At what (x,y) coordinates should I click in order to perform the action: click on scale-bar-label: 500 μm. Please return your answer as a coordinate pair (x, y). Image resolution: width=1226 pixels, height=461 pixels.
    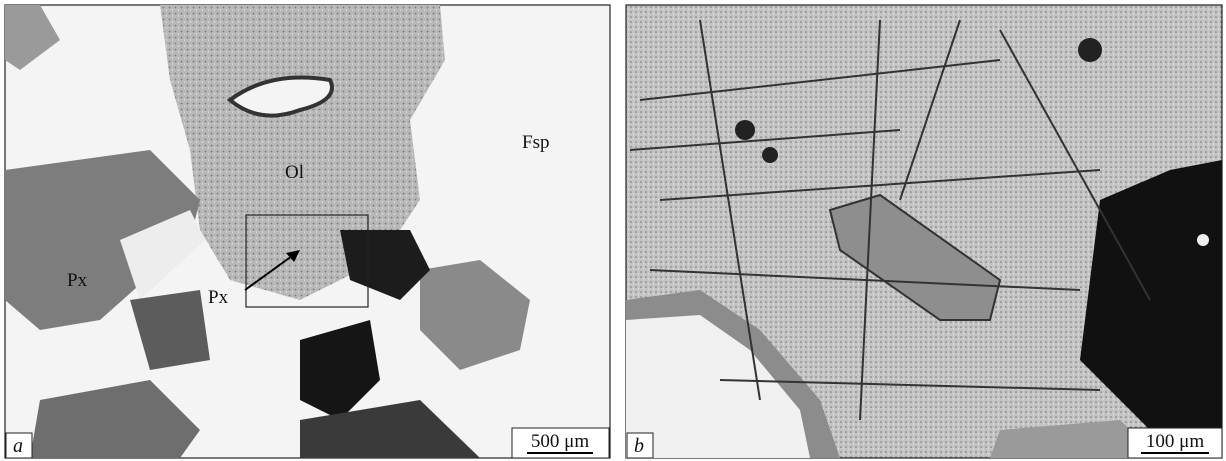
    Looking at the image, I should click on (560, 441).